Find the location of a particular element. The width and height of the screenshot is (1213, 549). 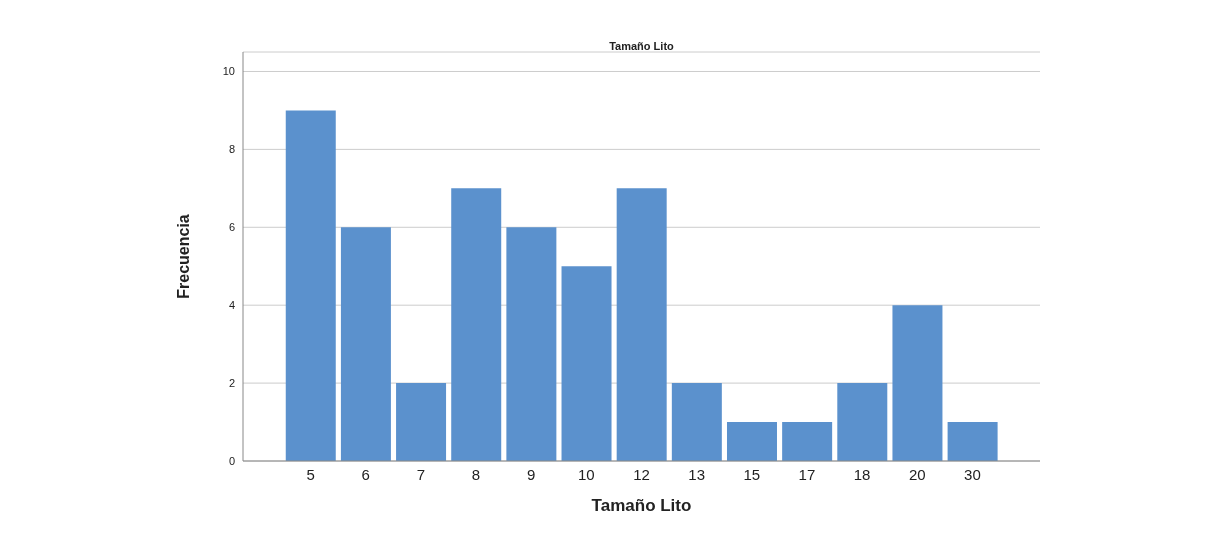

y-tick-label: 0 is located at coordinates (231, 460).